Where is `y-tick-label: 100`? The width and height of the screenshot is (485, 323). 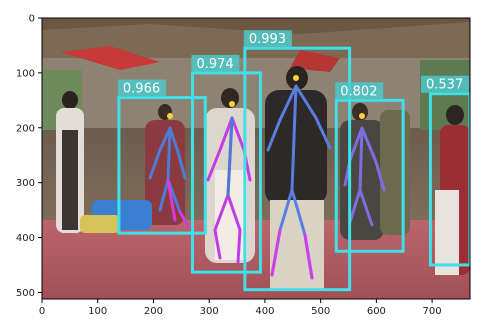
y-tick-label: 100 is located at coordinates (25, 73).